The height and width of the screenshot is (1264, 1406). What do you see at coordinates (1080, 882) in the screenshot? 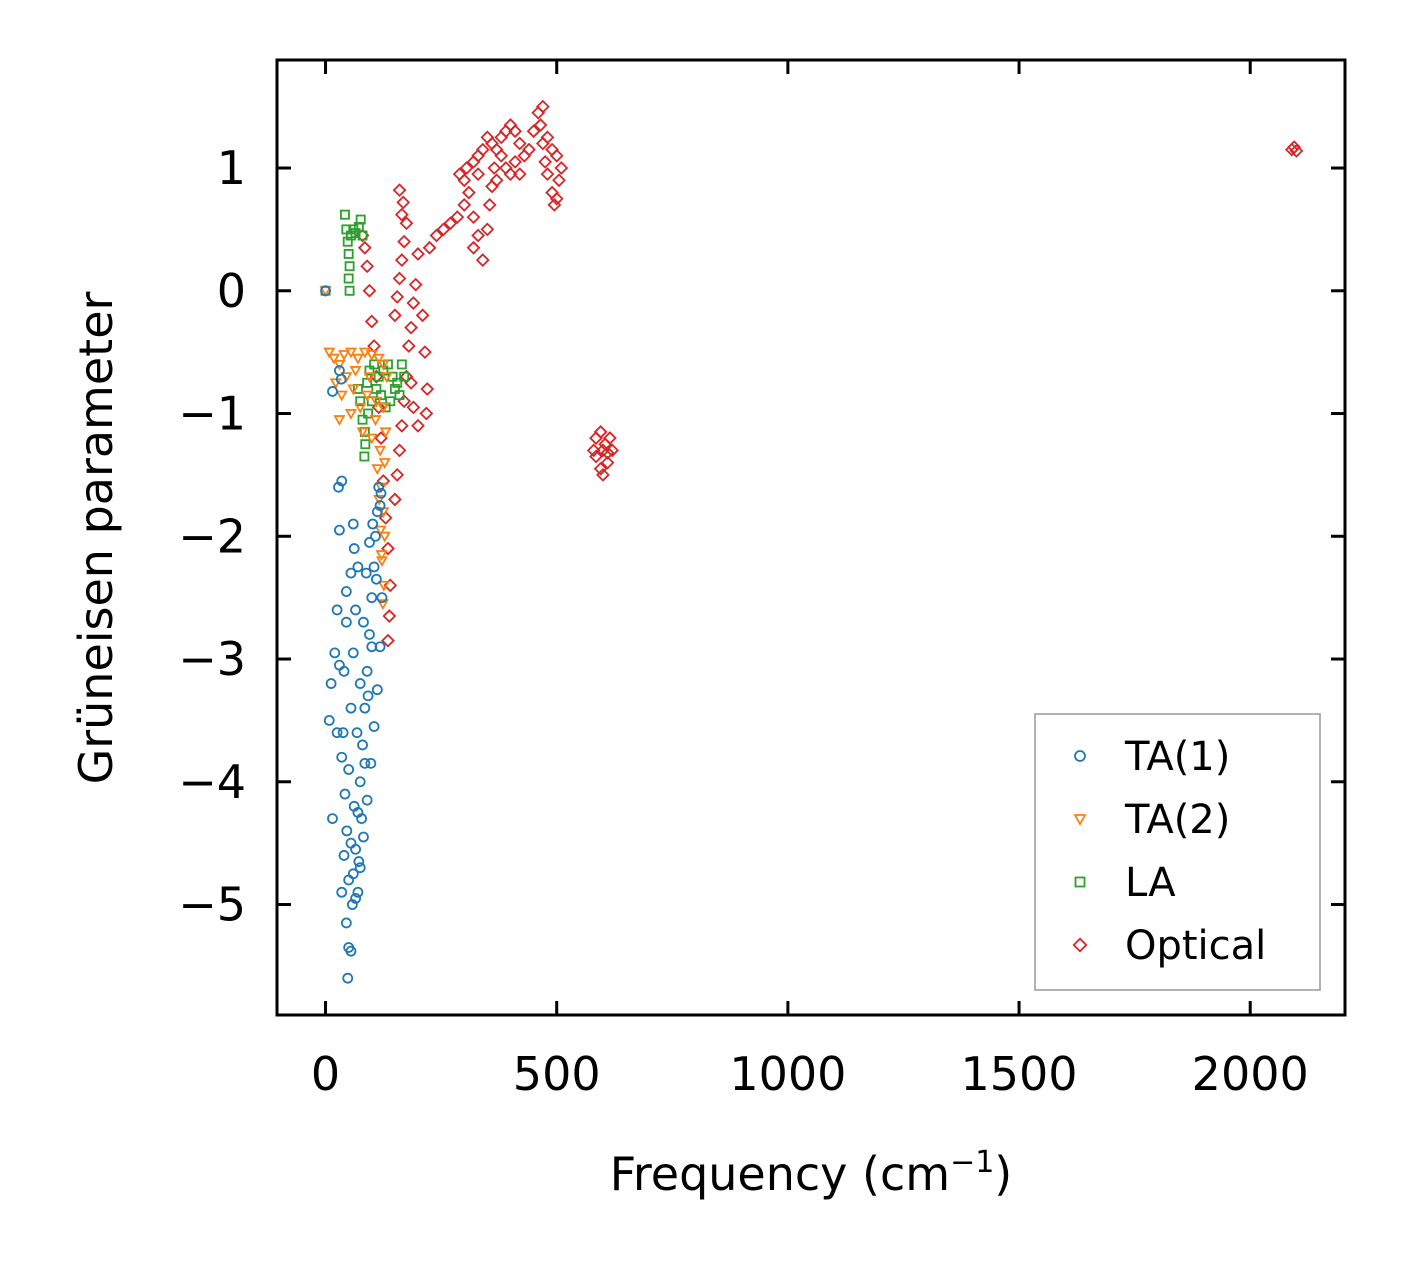
I see `legend-marker-la` at bounding box center [1080, 882].